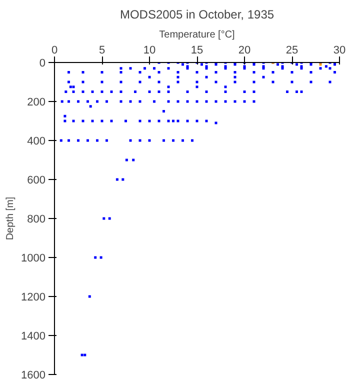 The height and width of the screenshot is (384, 348). Describe the element at coordinates (33, 298) in the screenshot. I see `y-tick-label: 1200` at that location.